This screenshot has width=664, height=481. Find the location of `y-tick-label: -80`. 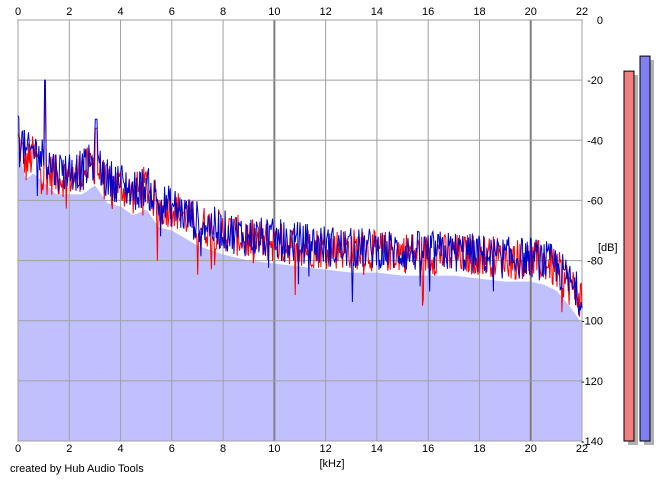

y-tick-label: -80 is located at coordinates (595, 262).